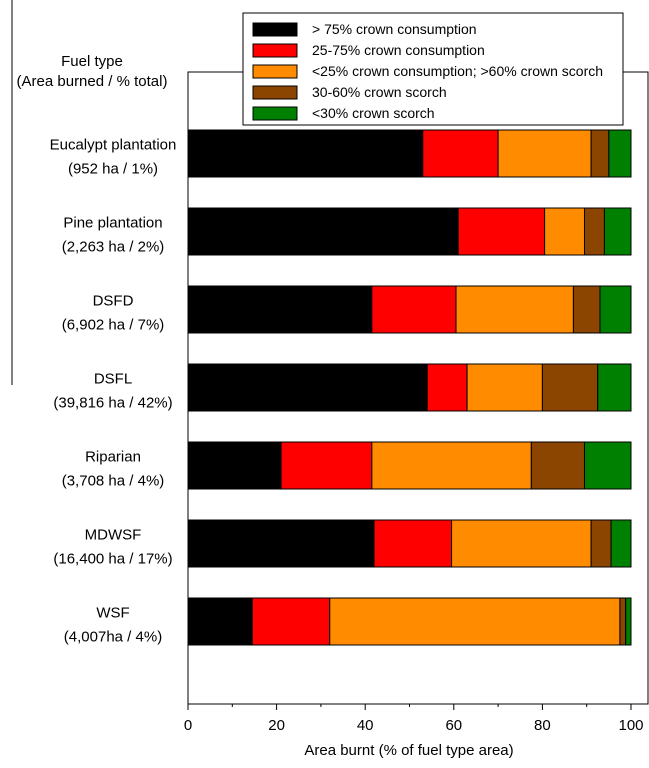 Image resolution: width=649 pixels, height=768 pixels. I want to click on category-sublabel: (16,400 ha / 17%), so click(112, 559).